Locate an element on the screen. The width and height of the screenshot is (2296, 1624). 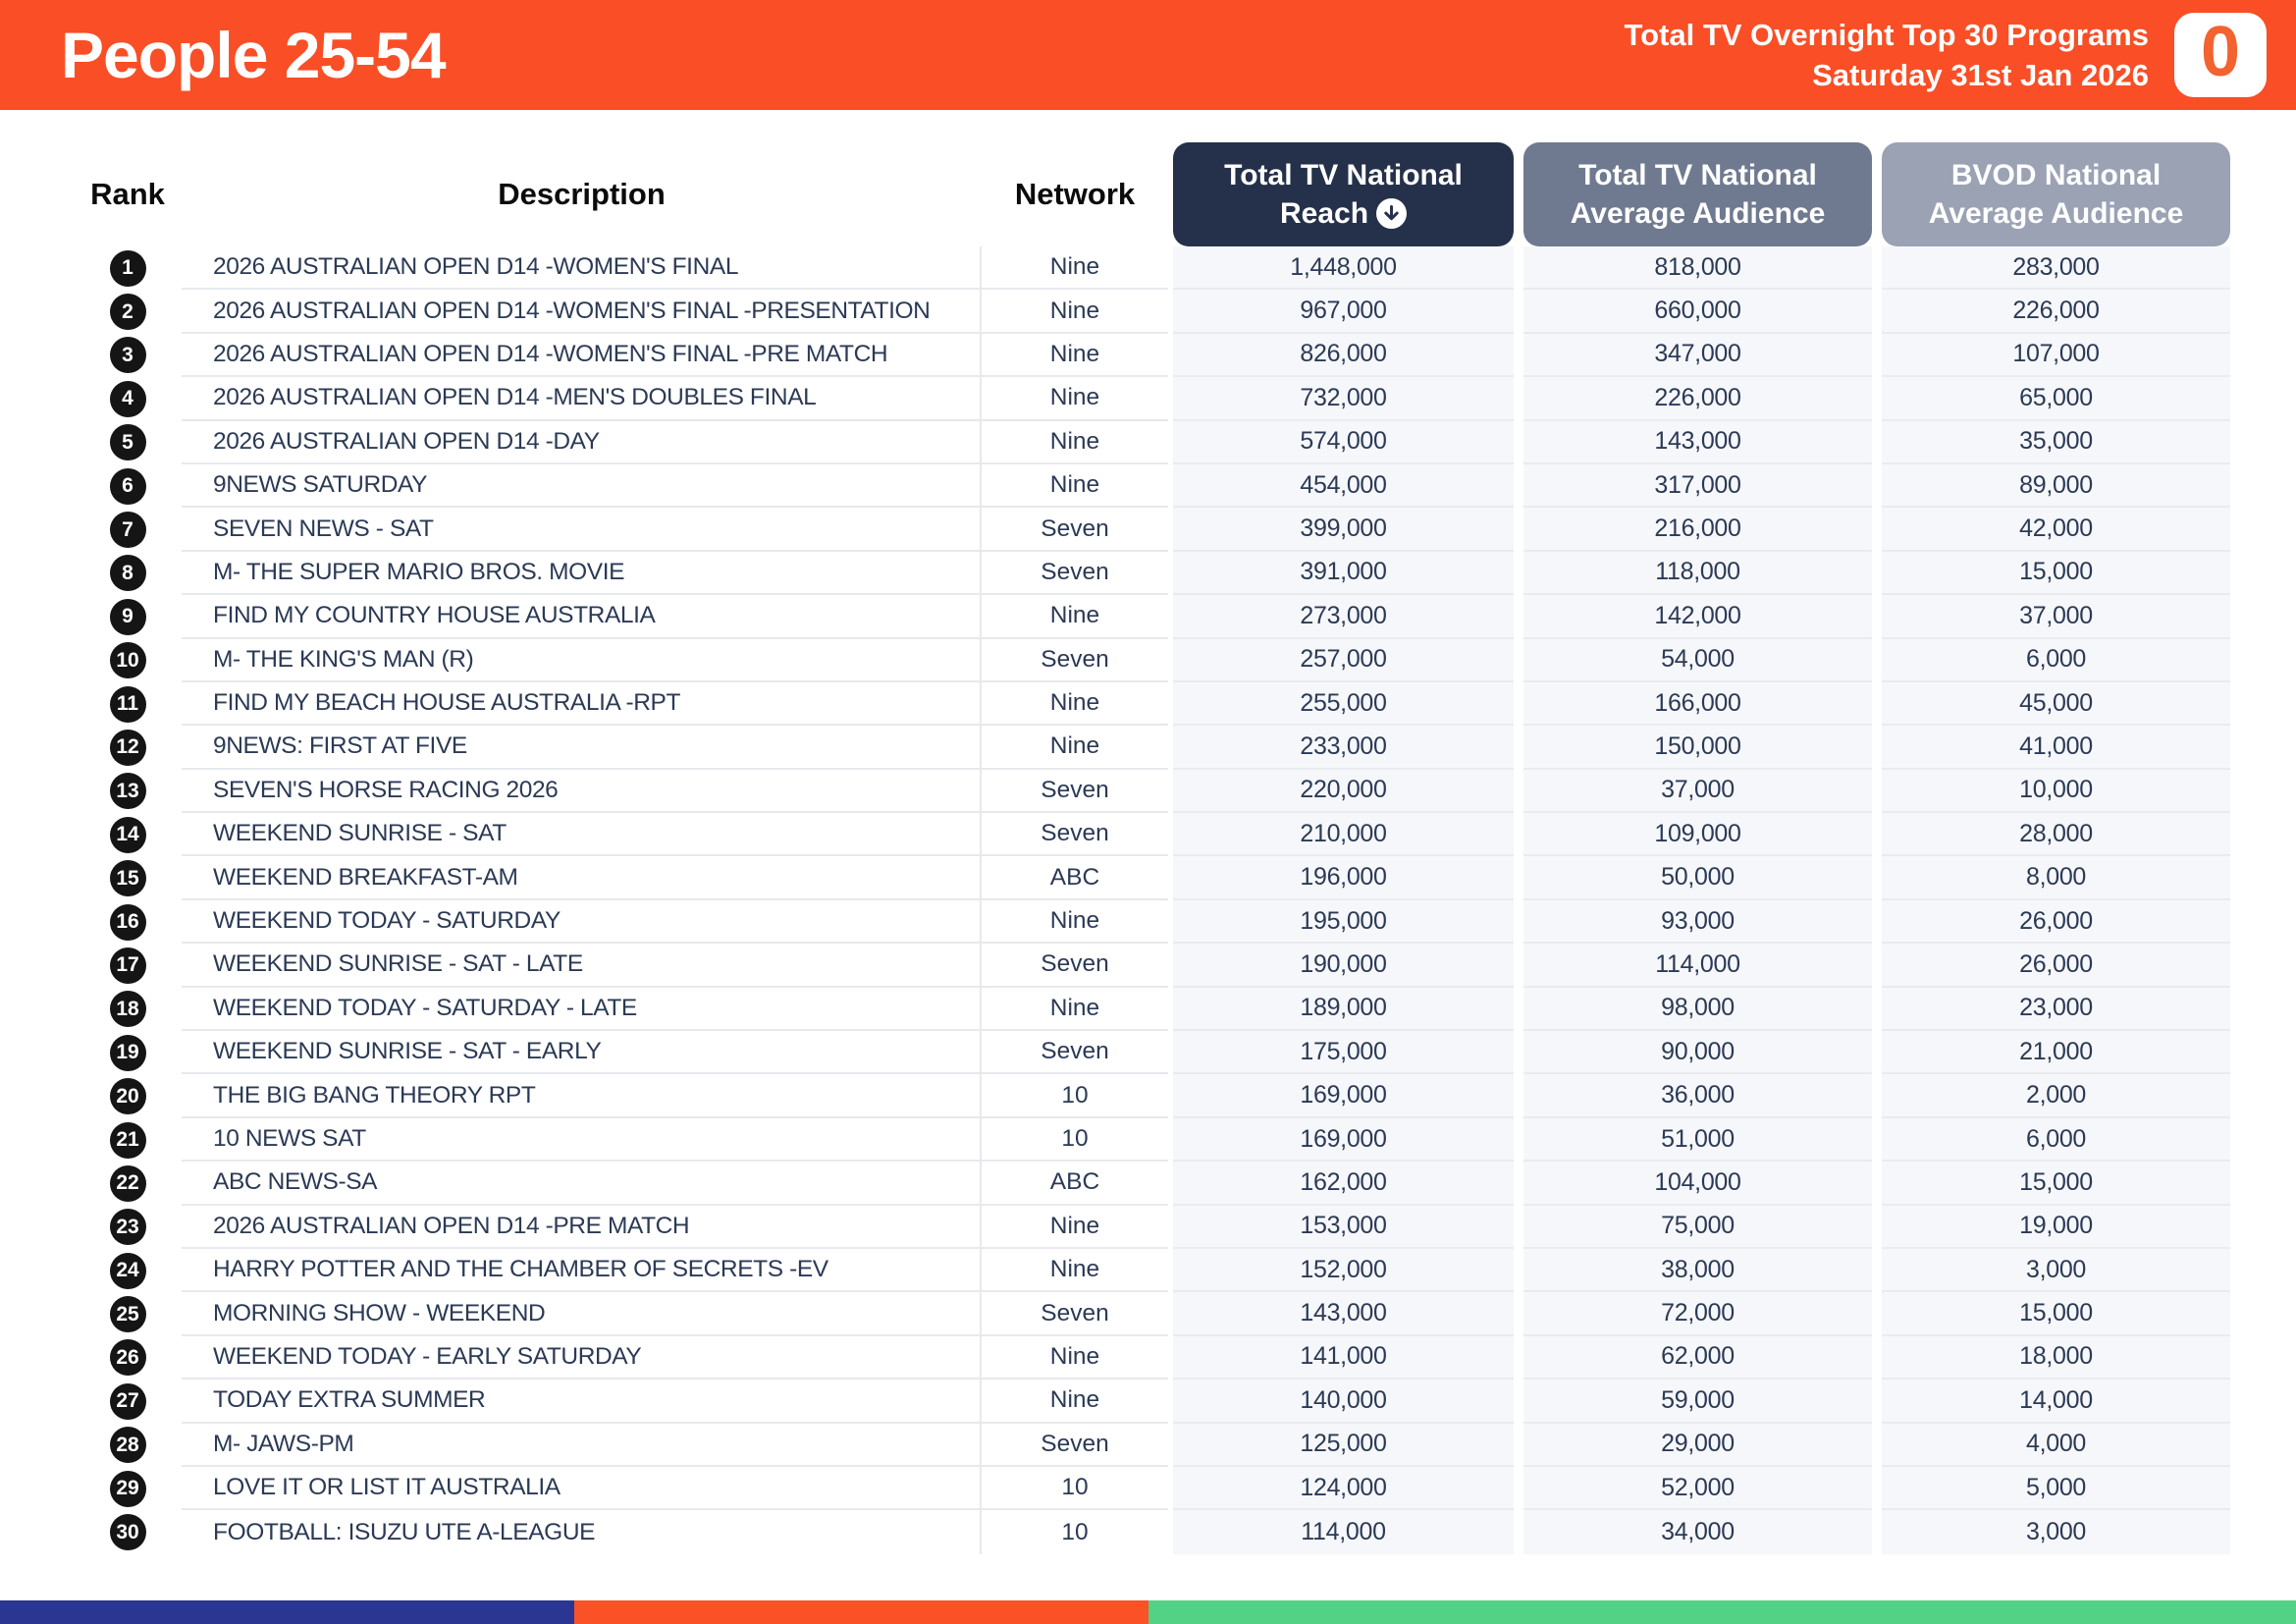
rank-badge: 6 is located at coordinates (127, 486).